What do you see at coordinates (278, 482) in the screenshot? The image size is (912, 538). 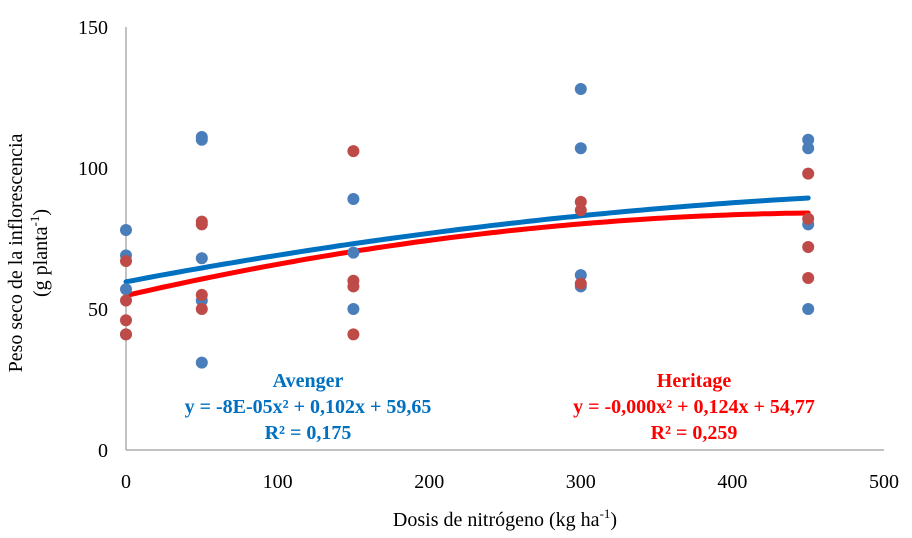 I see `x-tick-label: 100` at bounding box center [278, 482].